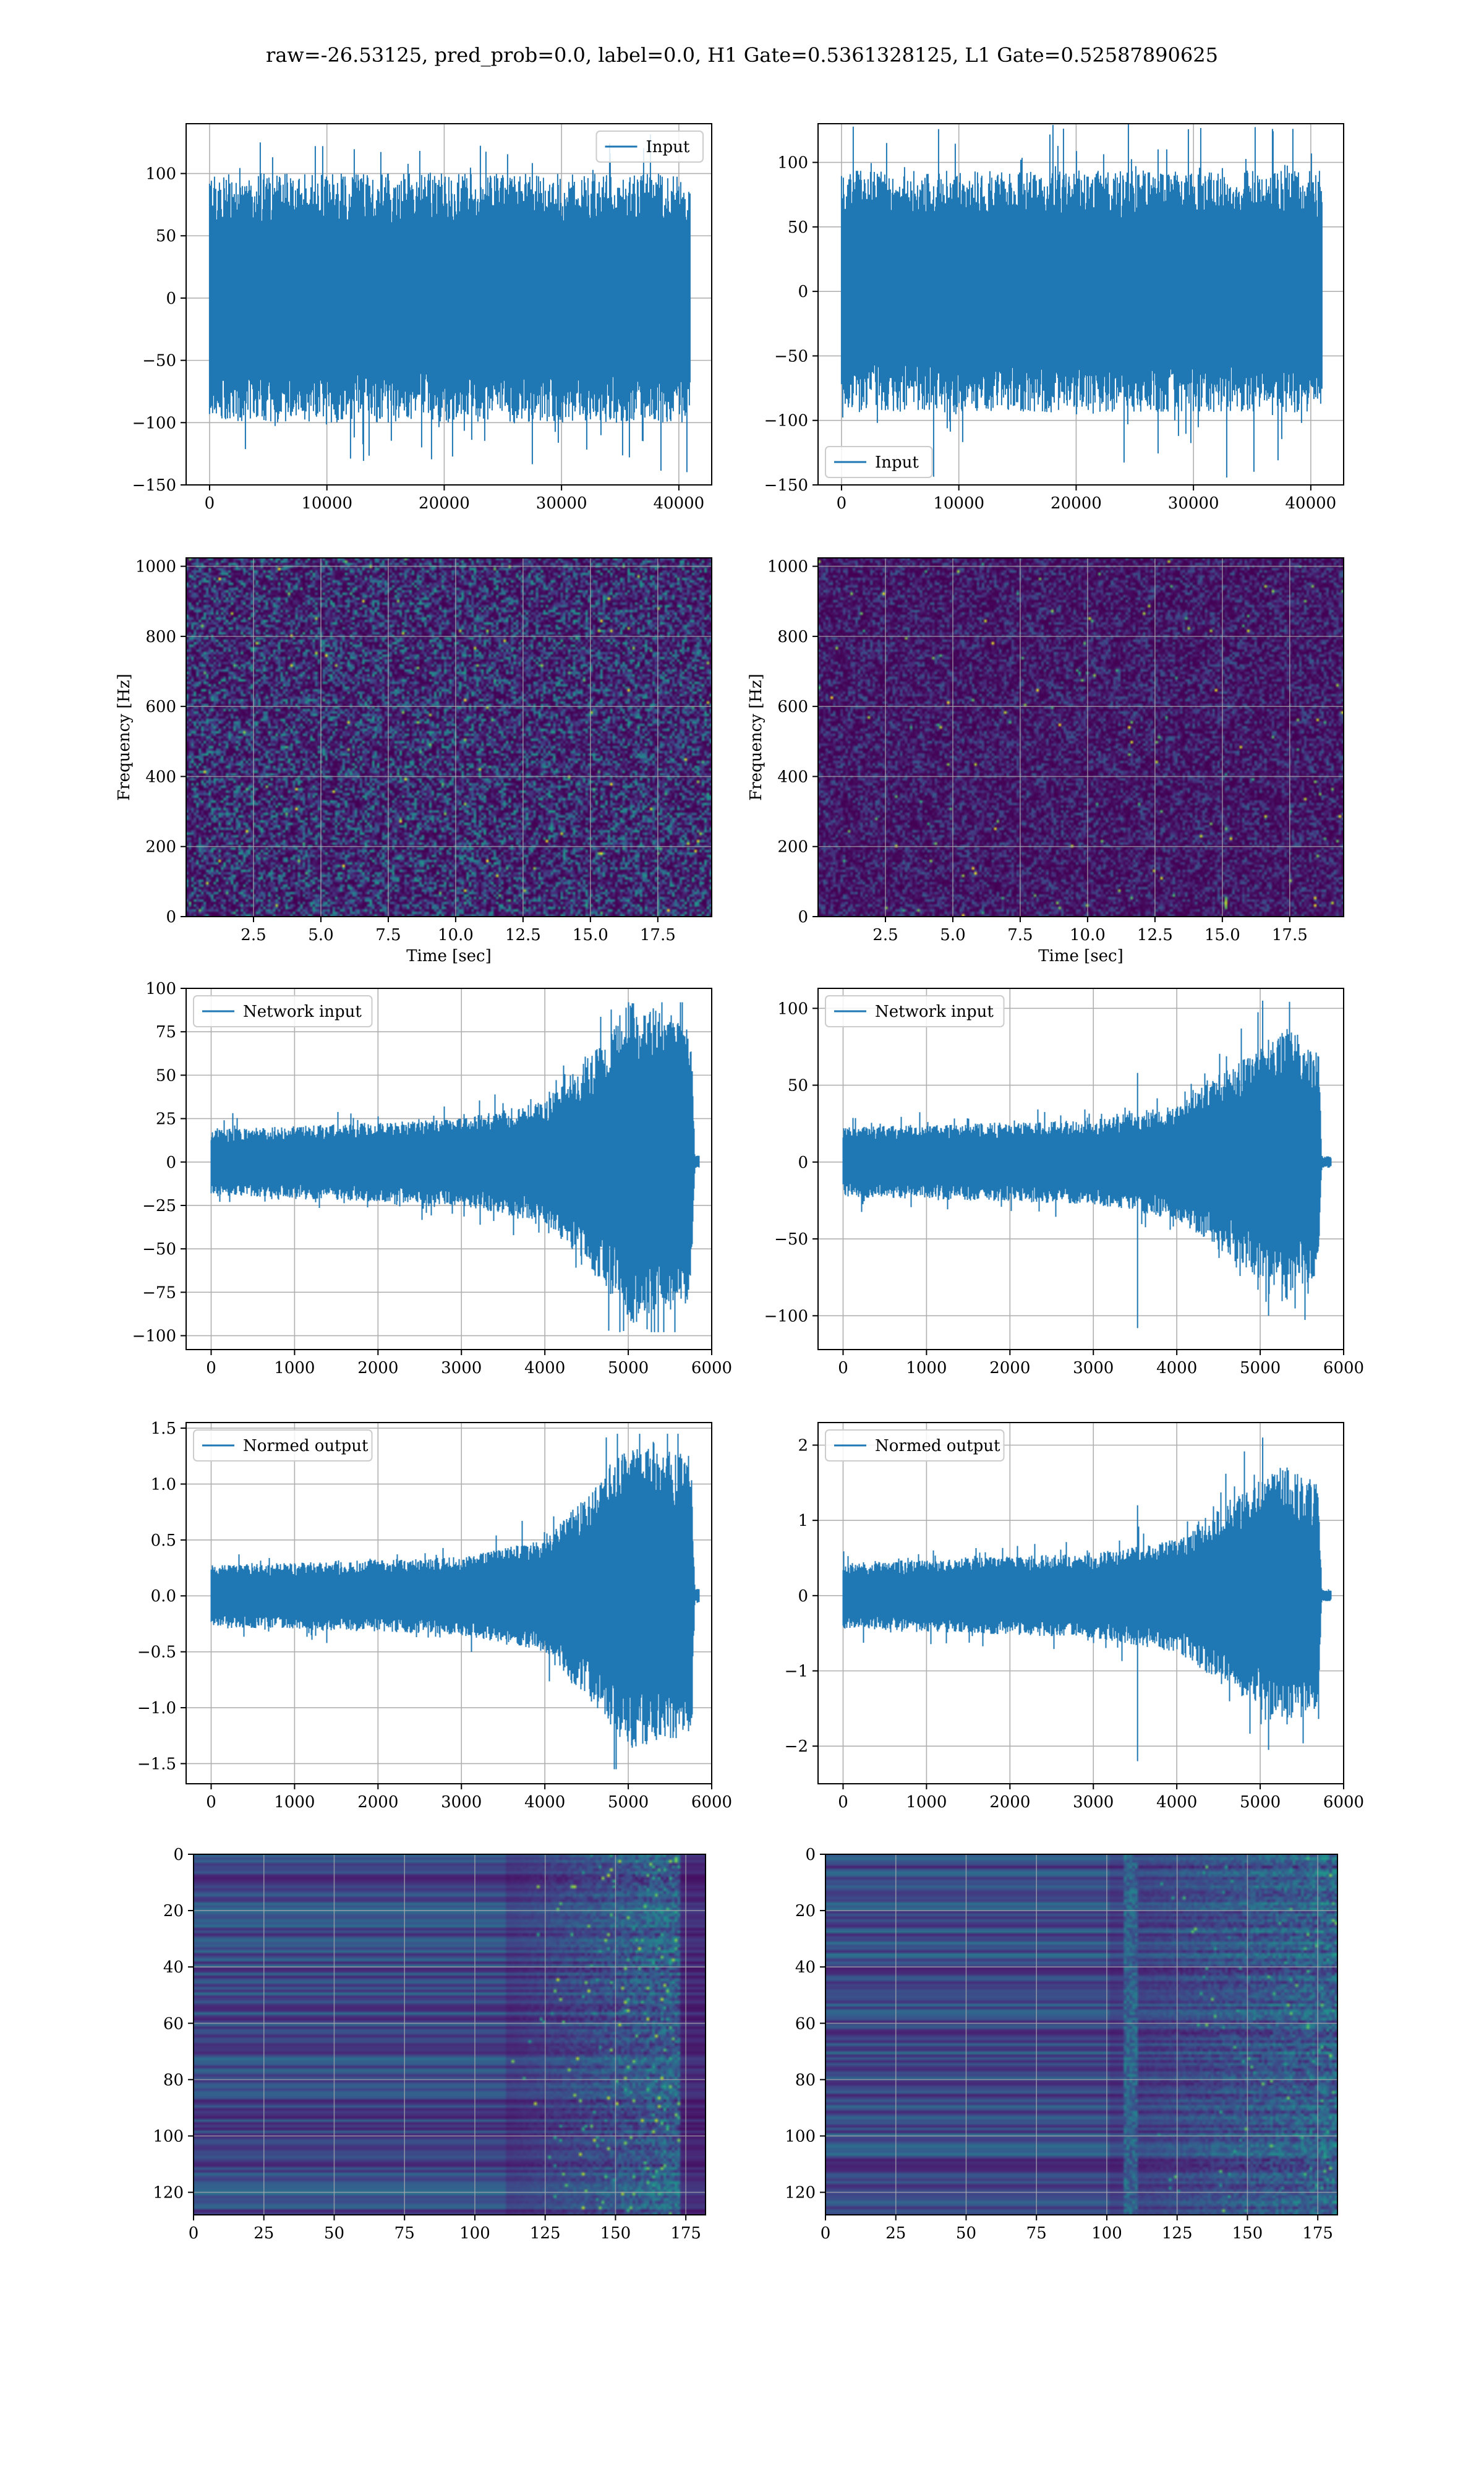 The image size is (1484, 2474). I want to click on legend: Normed output, so click(915, 1445).